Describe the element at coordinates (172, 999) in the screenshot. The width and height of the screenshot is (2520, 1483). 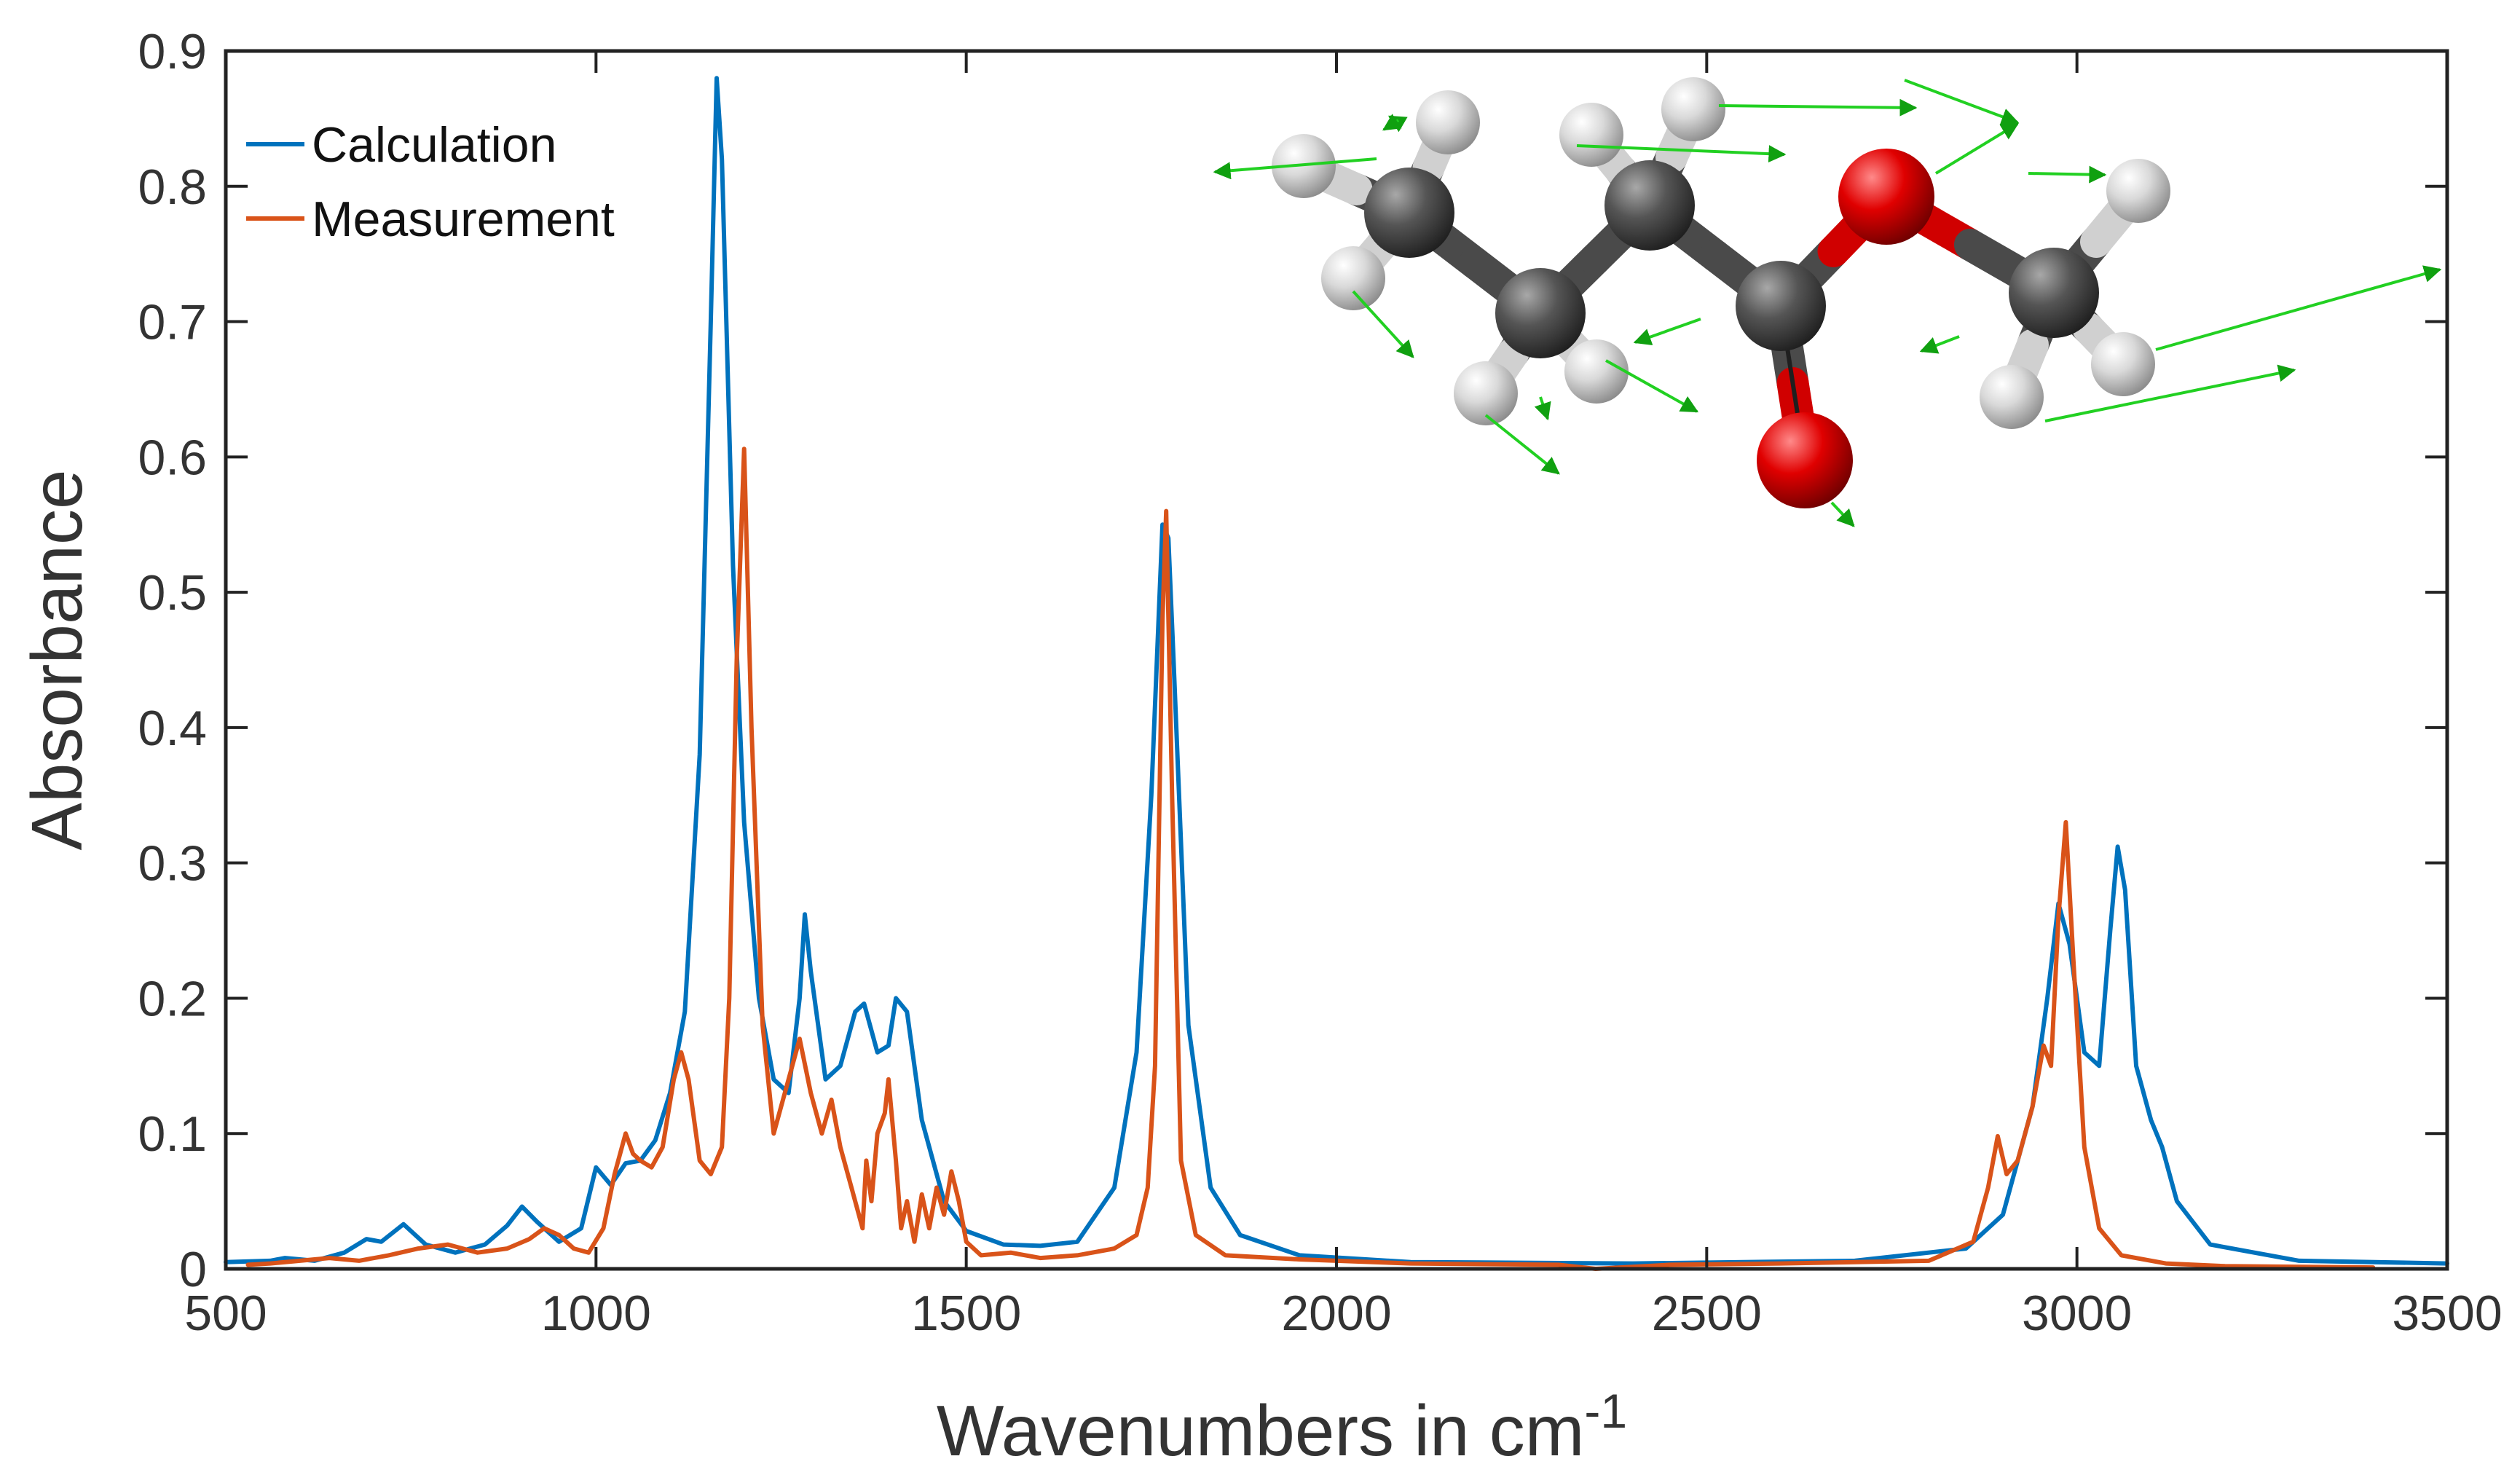
I see `y-tick-label: 0.2` at that location.